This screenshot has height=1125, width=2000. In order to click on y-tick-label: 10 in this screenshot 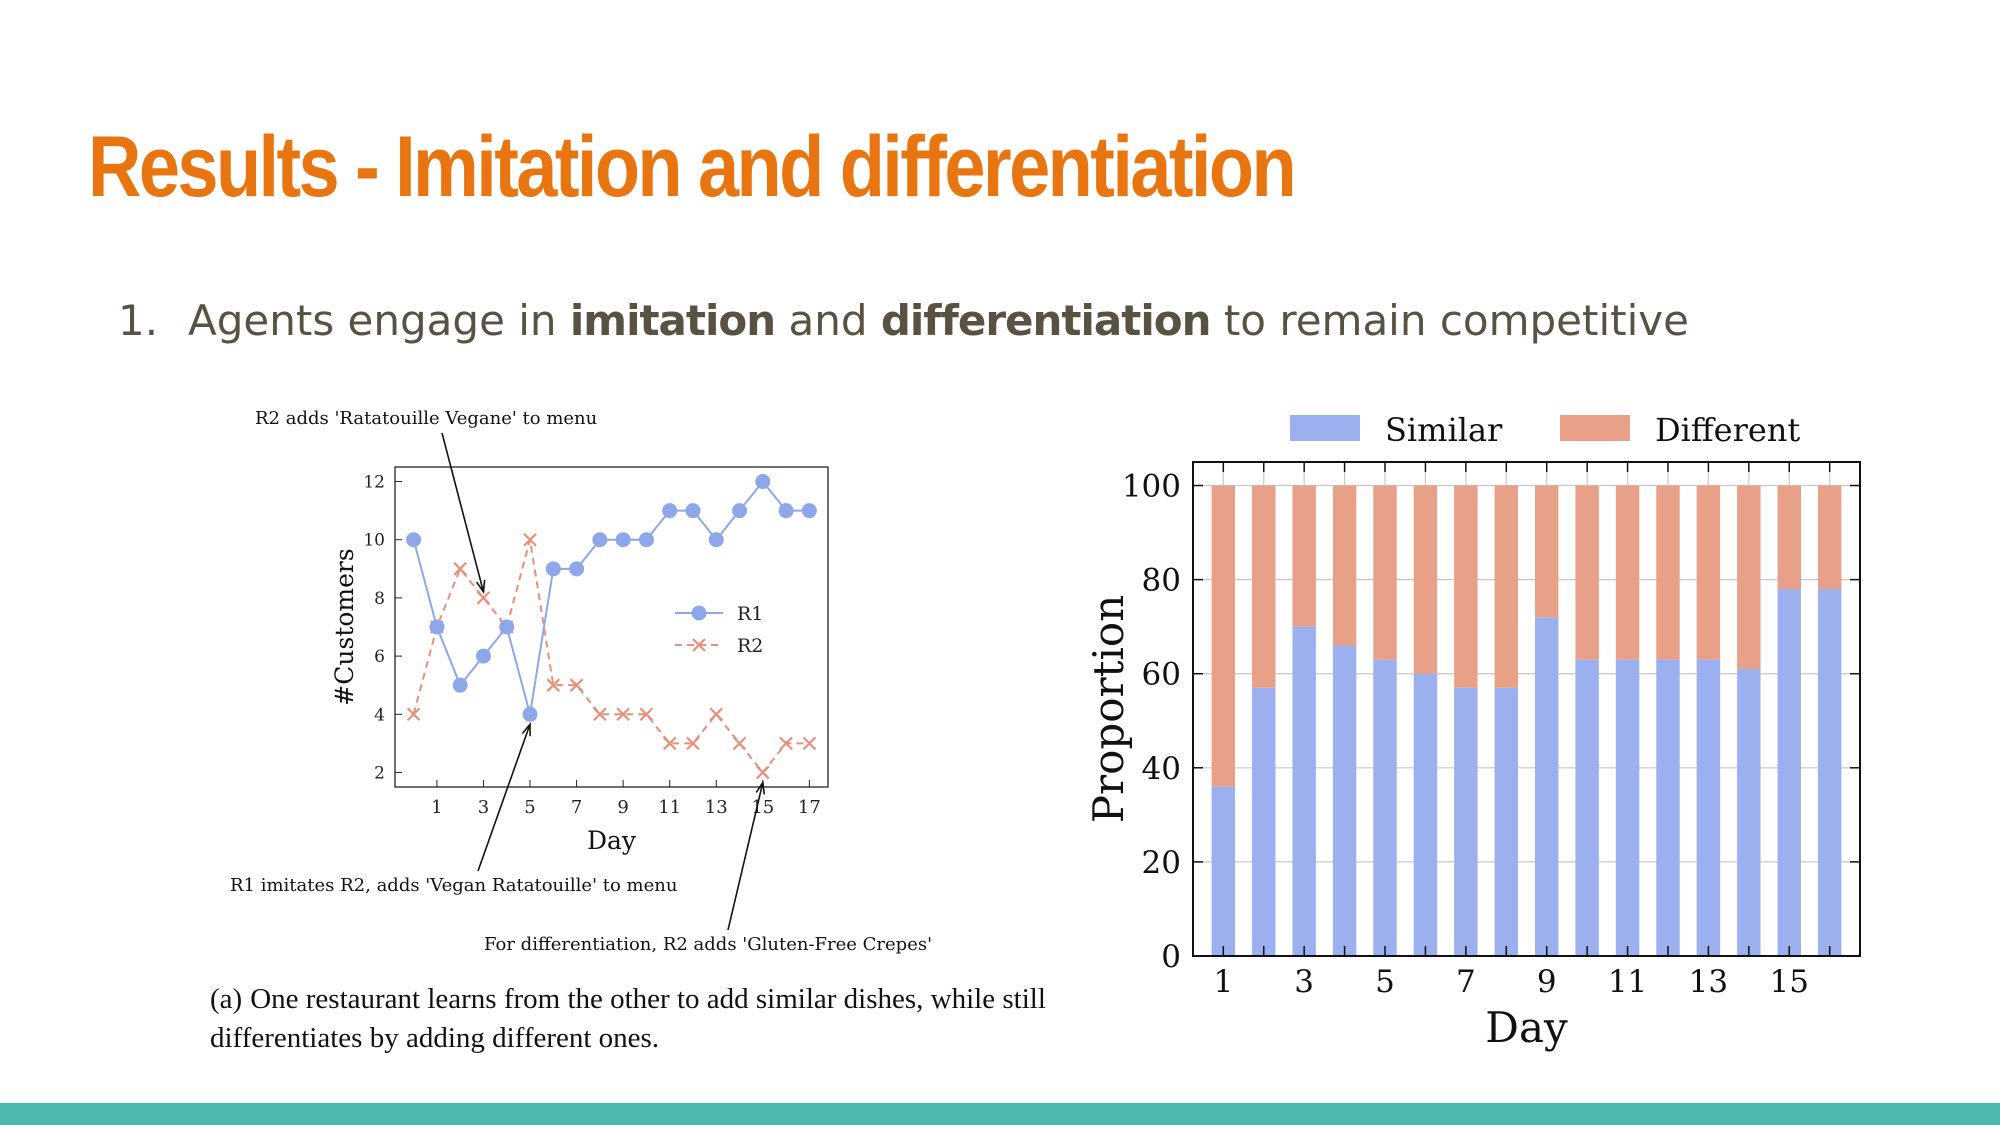, I will do `click(374, 541)`.